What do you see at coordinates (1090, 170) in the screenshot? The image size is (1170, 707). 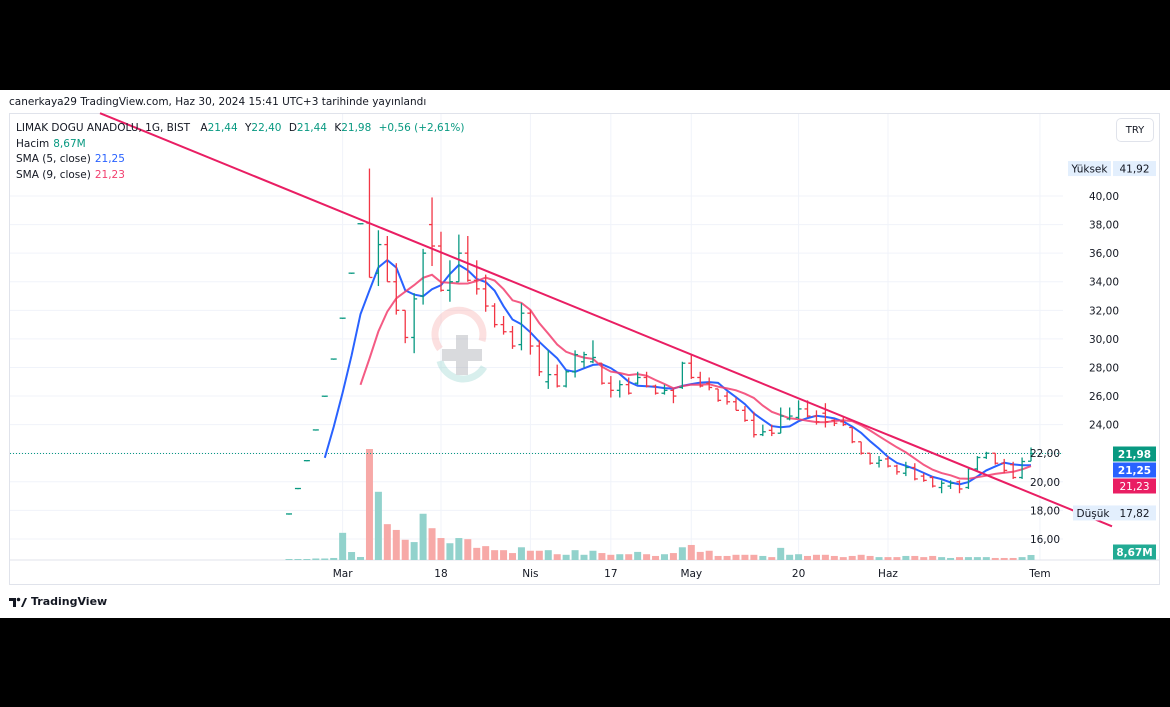 I see `high-marker-label-text: Yüksek` at bounding box center [1090, 170].